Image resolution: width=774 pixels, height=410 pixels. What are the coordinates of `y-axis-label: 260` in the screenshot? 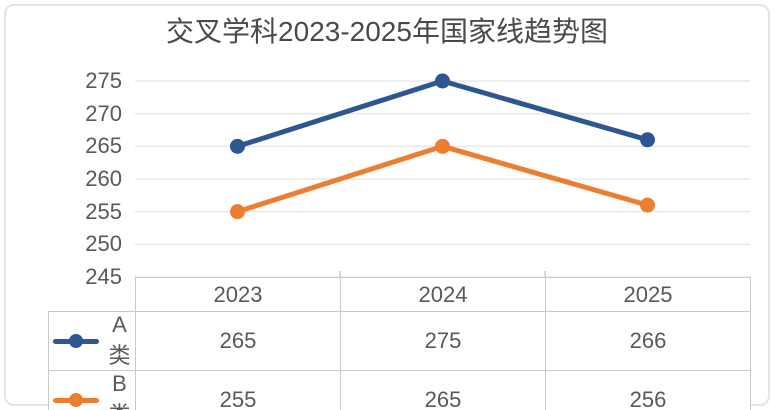 It's located at (103, 178).